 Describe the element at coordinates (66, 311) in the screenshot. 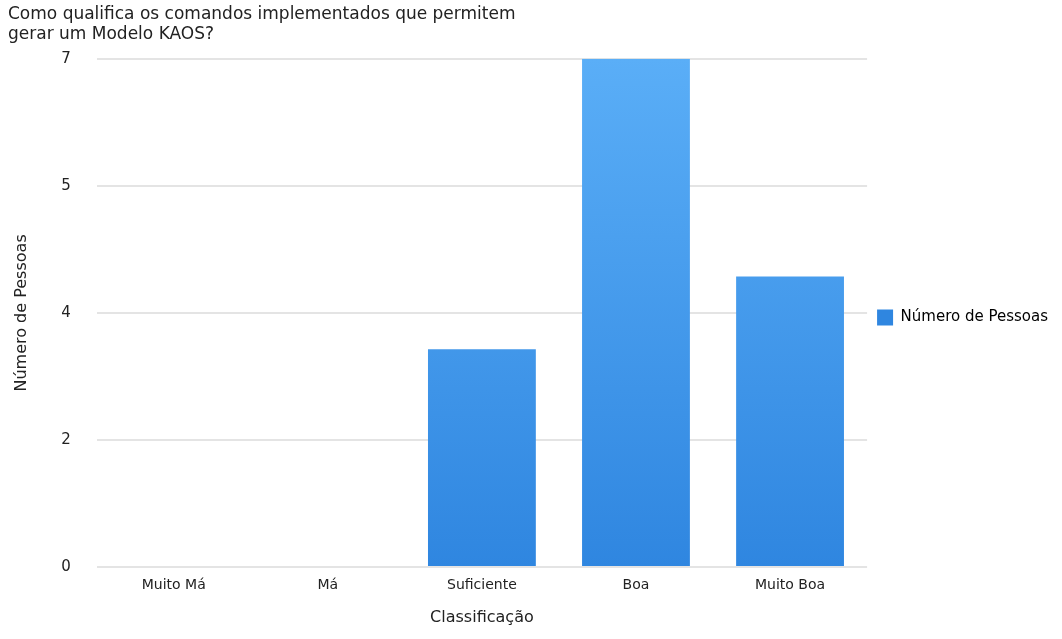

I see `y-tick-label: 4` at that location.